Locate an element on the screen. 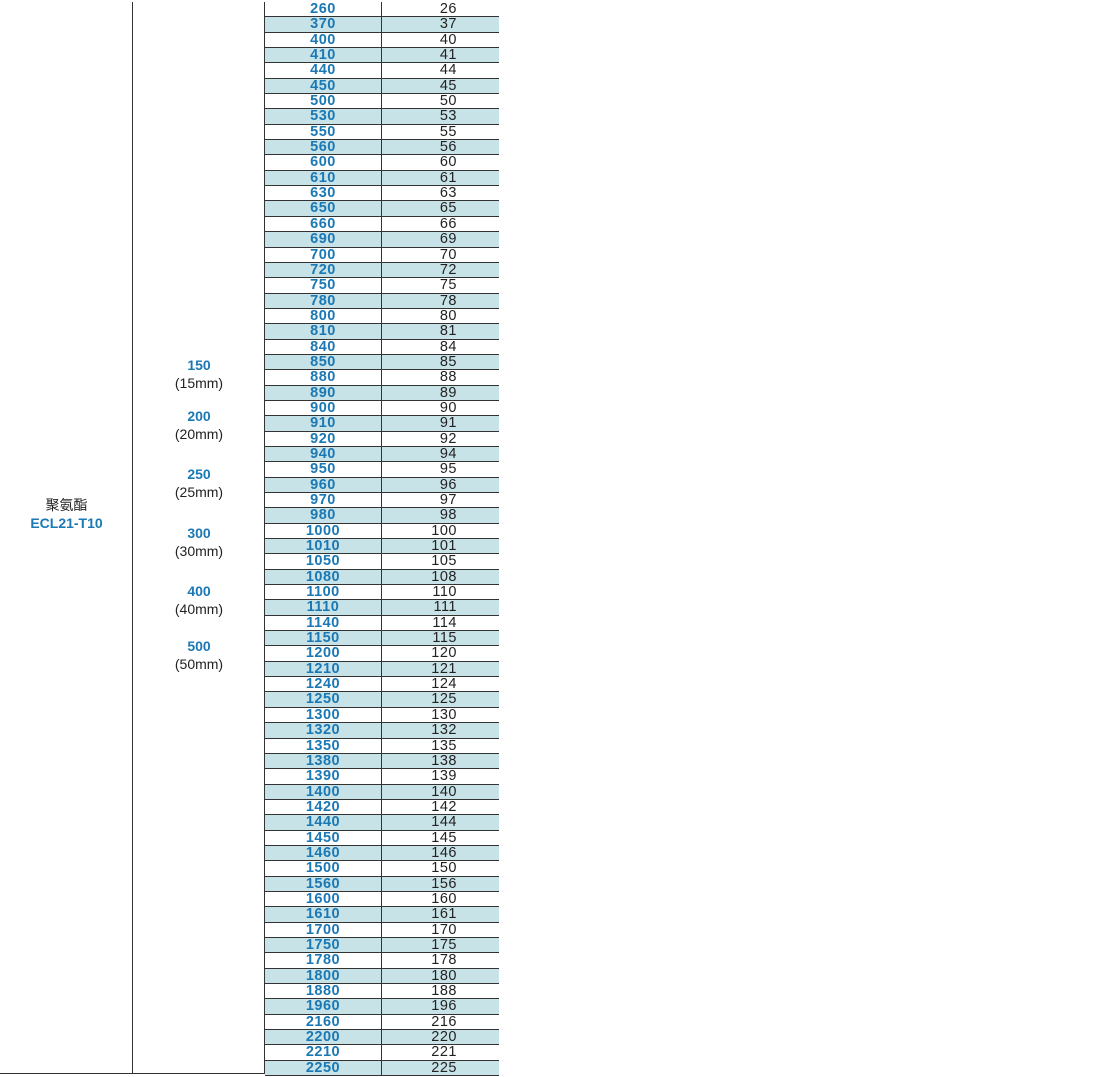 The width and height of the screenshot is (1110, 1077). teeth-count: 78 is located at coordinates (448, 300).